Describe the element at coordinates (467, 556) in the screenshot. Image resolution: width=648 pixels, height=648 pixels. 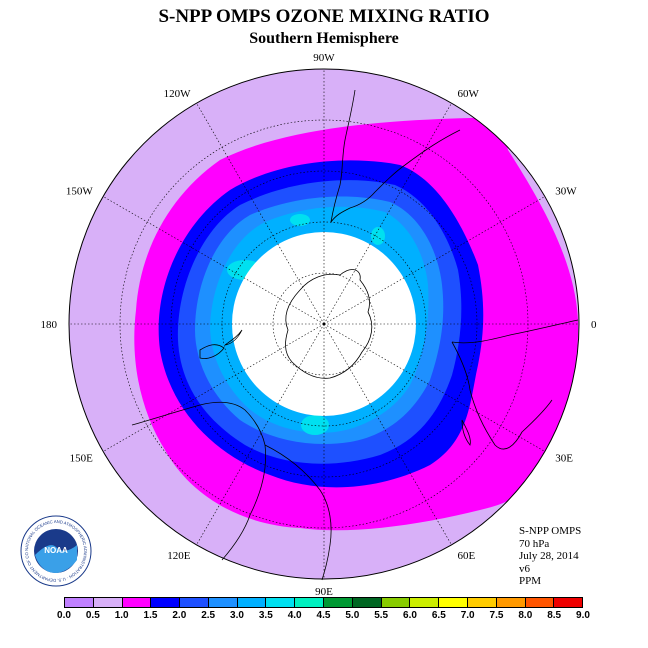
I see `longitude-label: 60E` at that location.